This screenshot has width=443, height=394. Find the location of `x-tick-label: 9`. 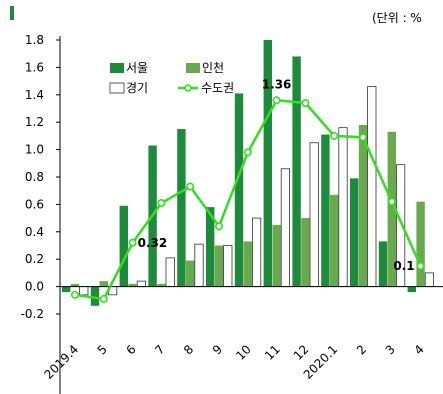

x-tick-label: 9 is located at coordinates (217, 349).